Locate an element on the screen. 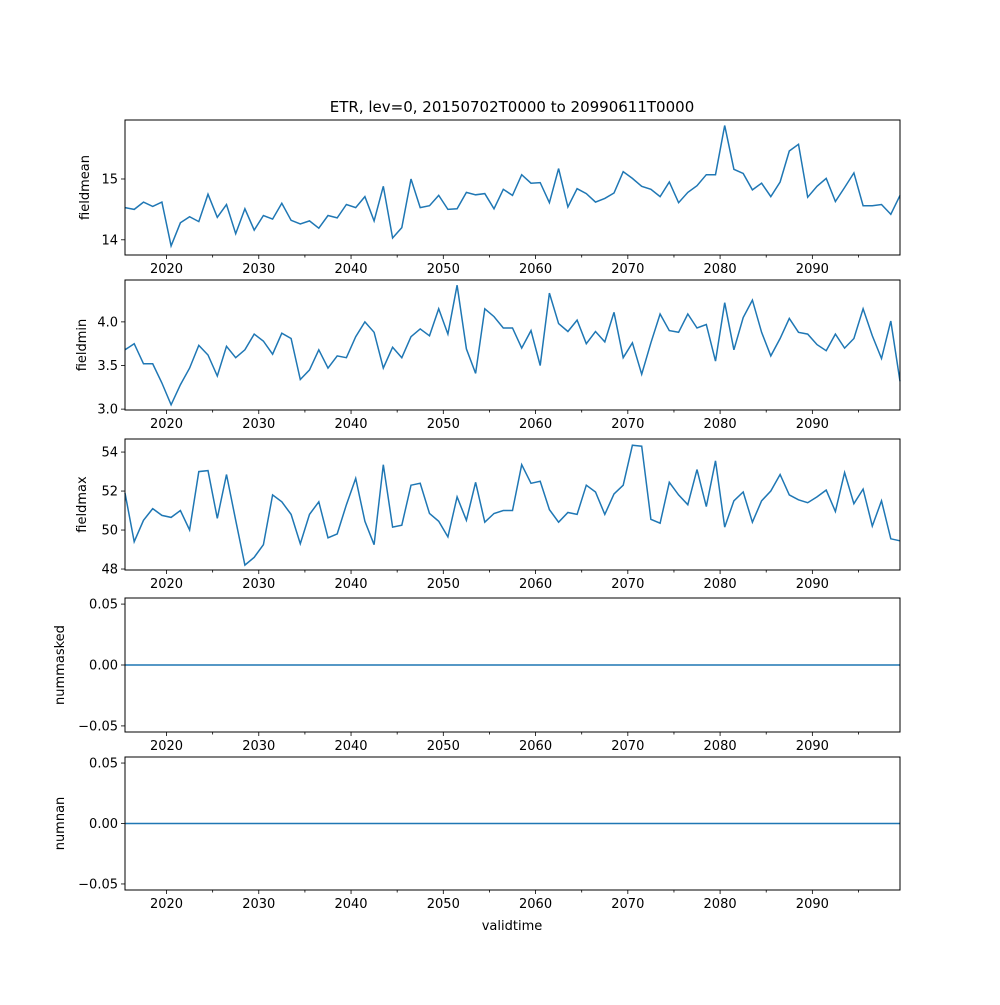  y-axis-label: fieldmin is located at coordinates (82, 345).